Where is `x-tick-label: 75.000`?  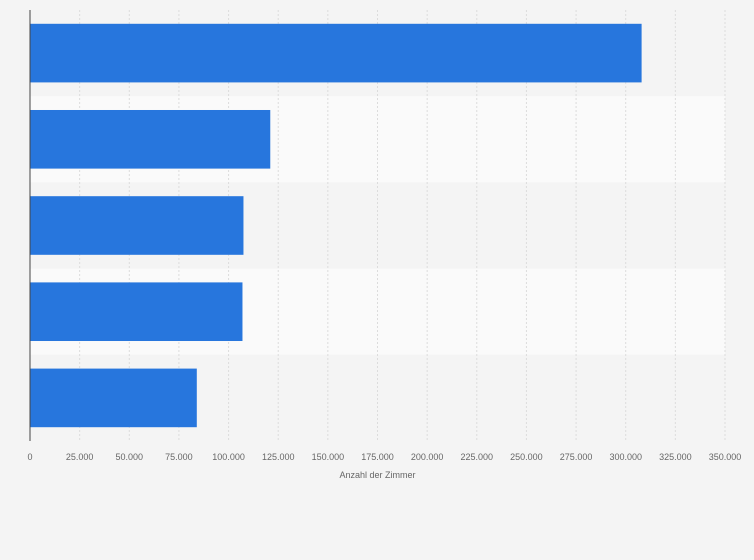
x-tick-label: 75.000 is located at coordinates (179, 457).